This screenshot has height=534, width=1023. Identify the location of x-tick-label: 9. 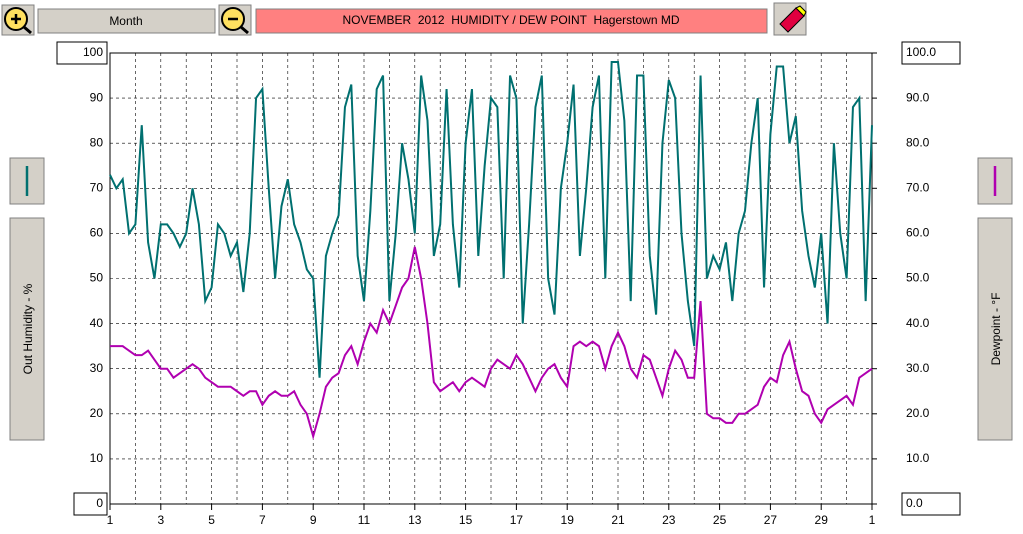
(313, 520).